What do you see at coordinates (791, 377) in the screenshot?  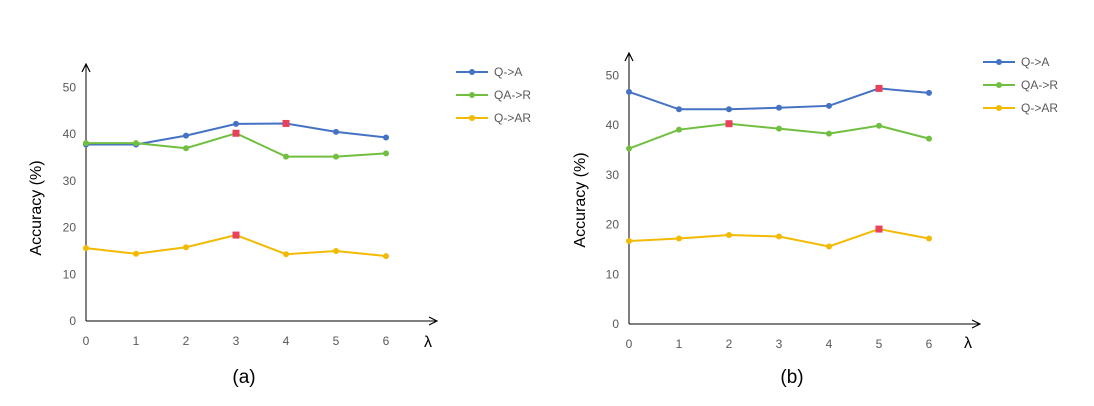 I see `chart-caption: (b)` at bounding box center [791, 377].